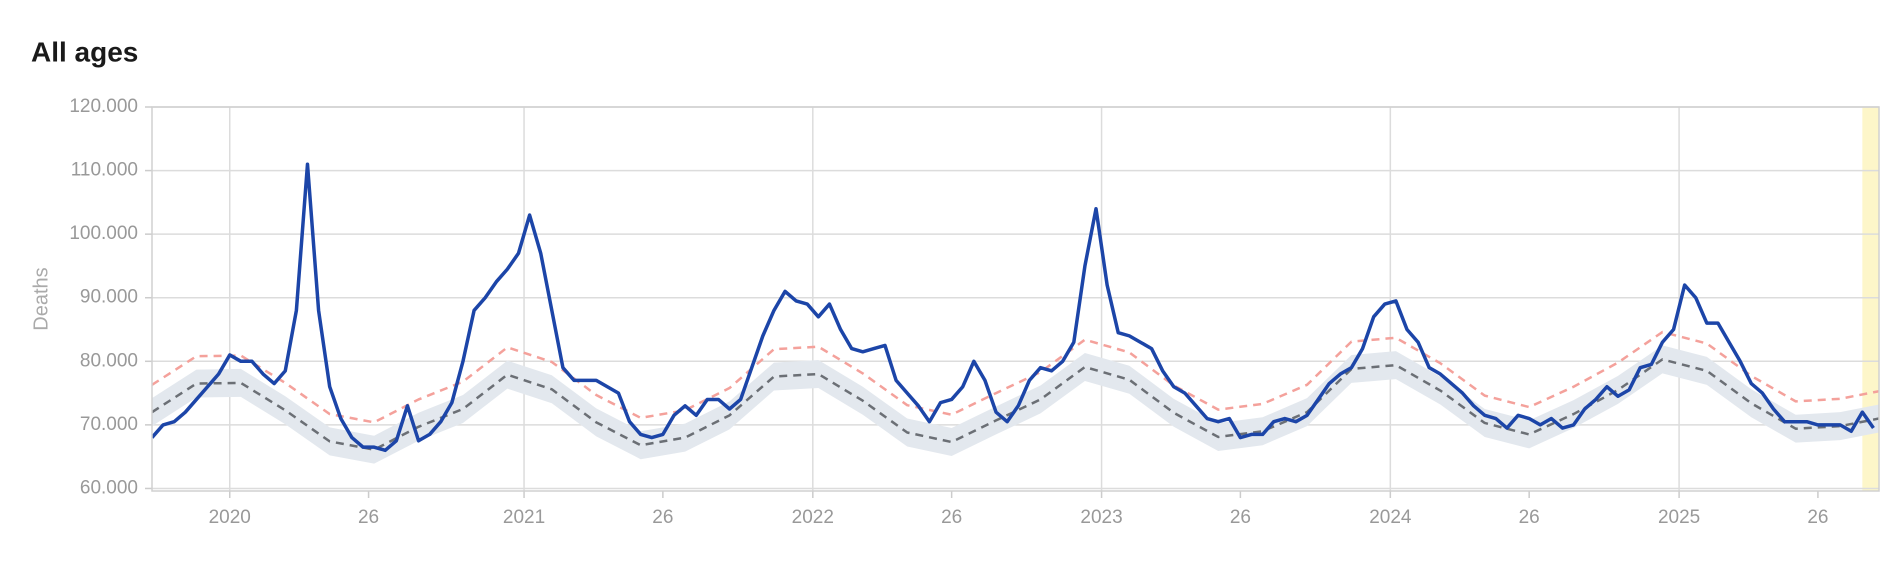  I want to click on x-tick-label: 2023, so click(1101, 517).